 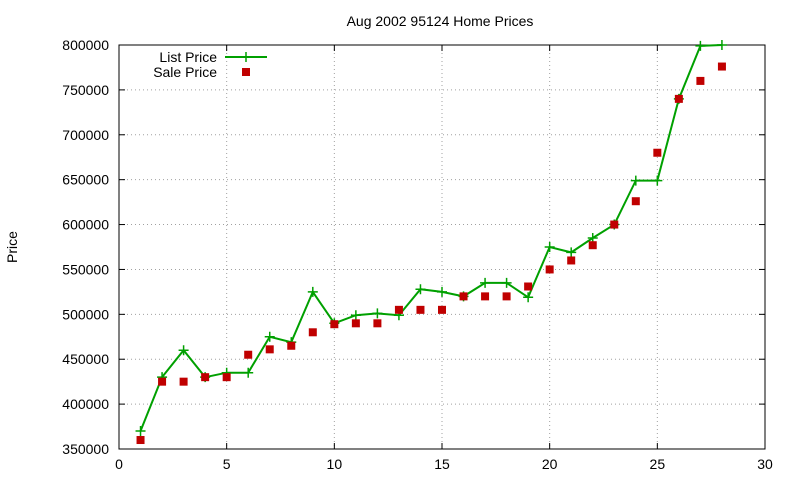 What do you see at coordinates (246, 57) in the screenshot?
I see `legend-plus-marker` at bounding box center [246, 57].